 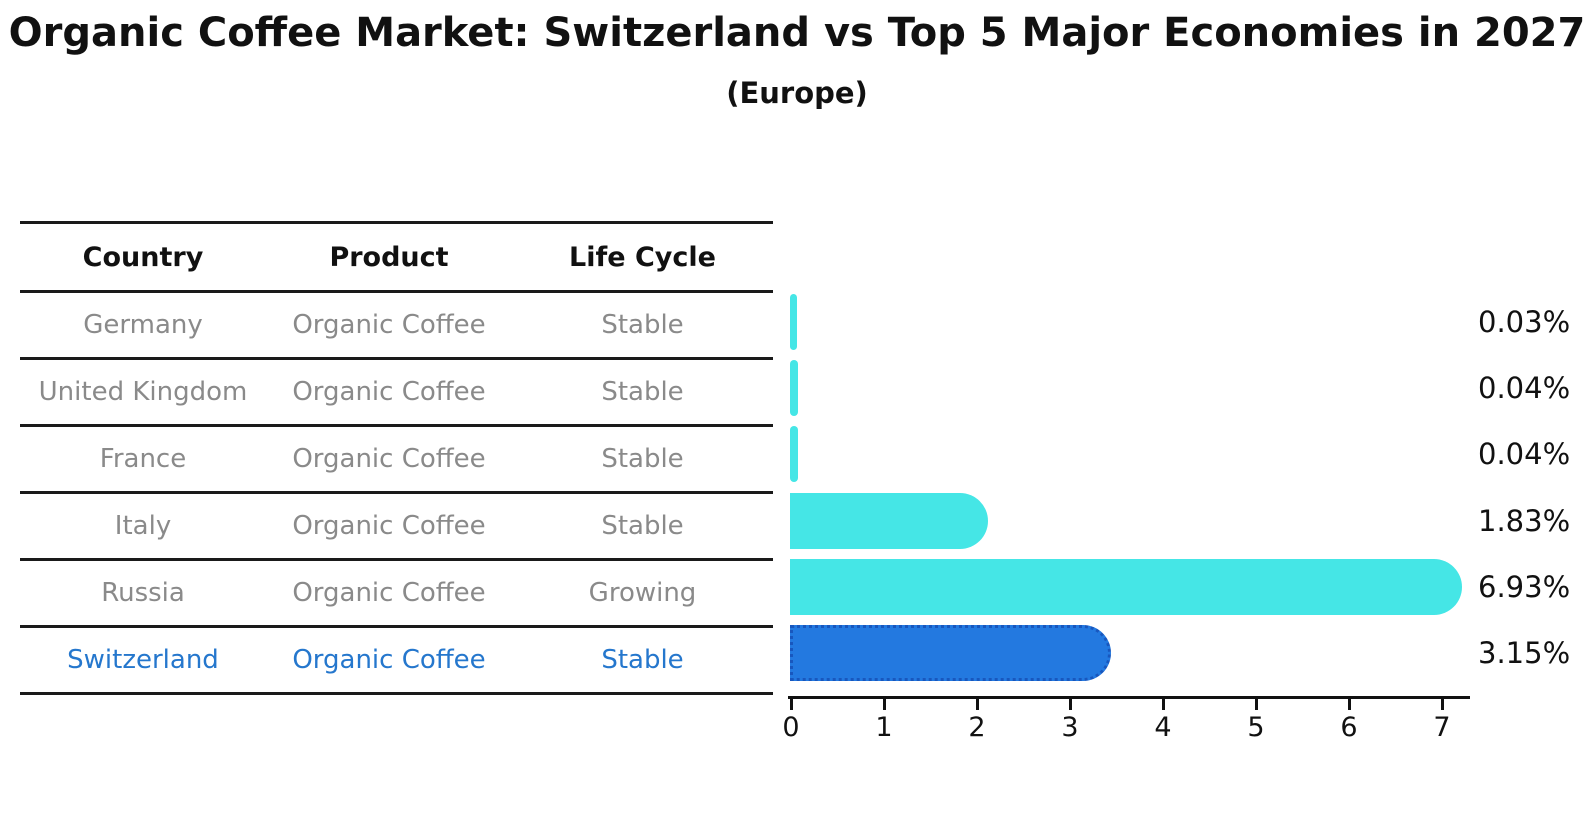 I want to click on bar-france, so click(x=794, y=454).